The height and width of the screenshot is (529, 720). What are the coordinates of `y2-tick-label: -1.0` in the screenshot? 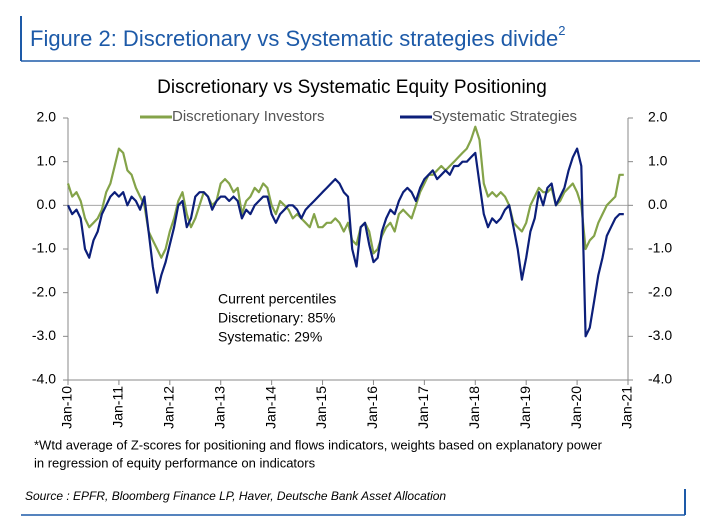 It's located at (660, 248).